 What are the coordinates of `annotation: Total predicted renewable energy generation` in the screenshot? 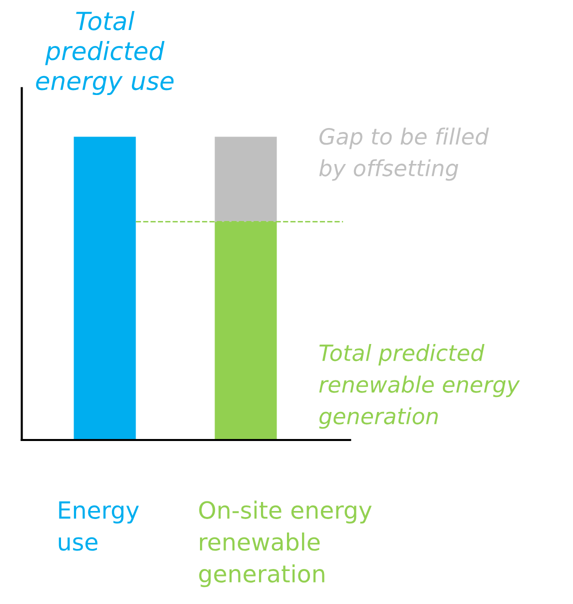 It's located at (419, 386).